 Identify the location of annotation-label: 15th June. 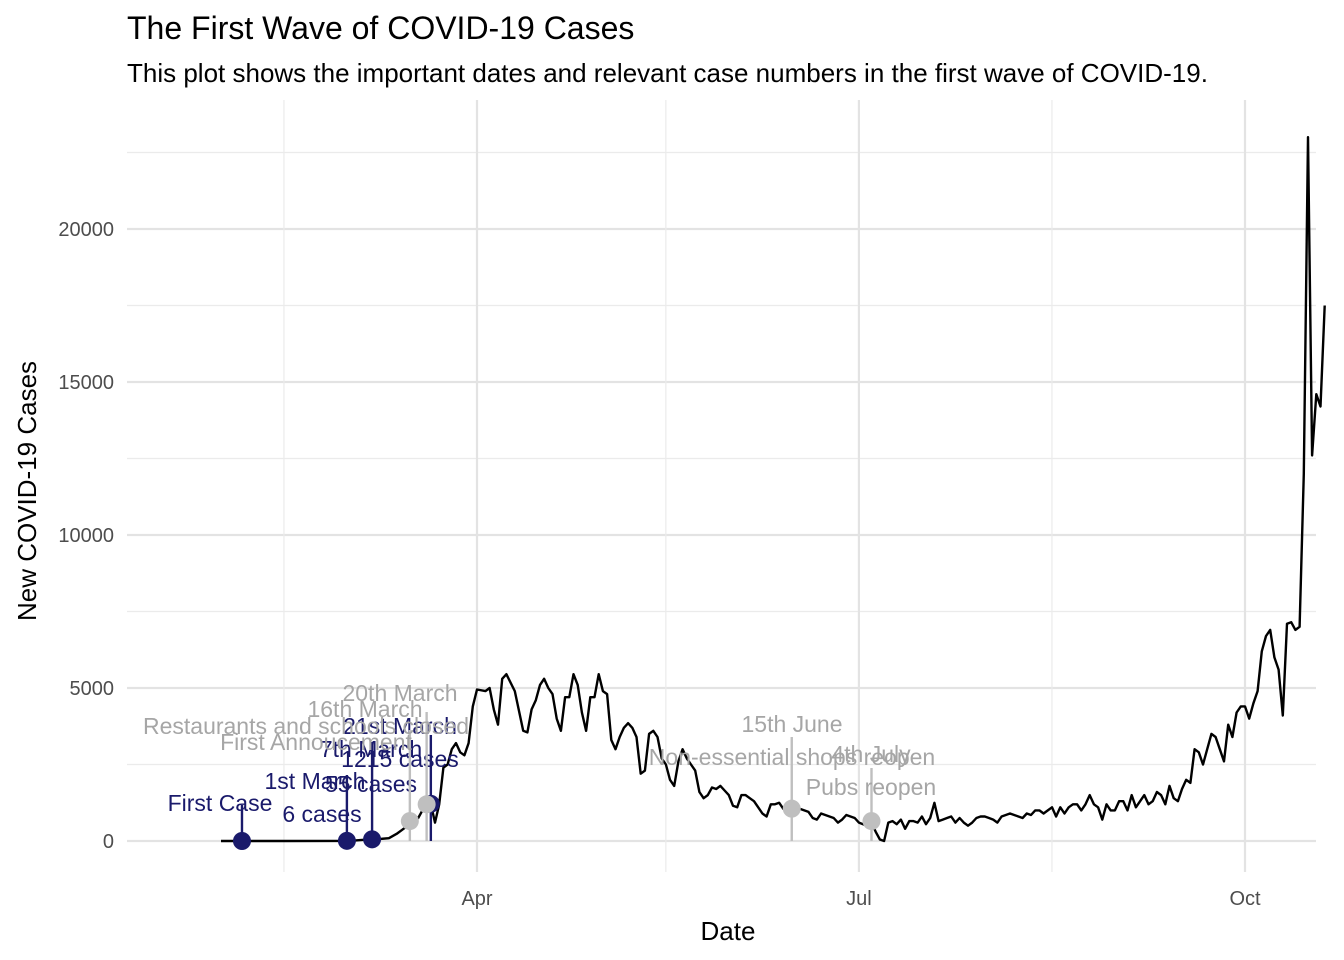
(791, 724).